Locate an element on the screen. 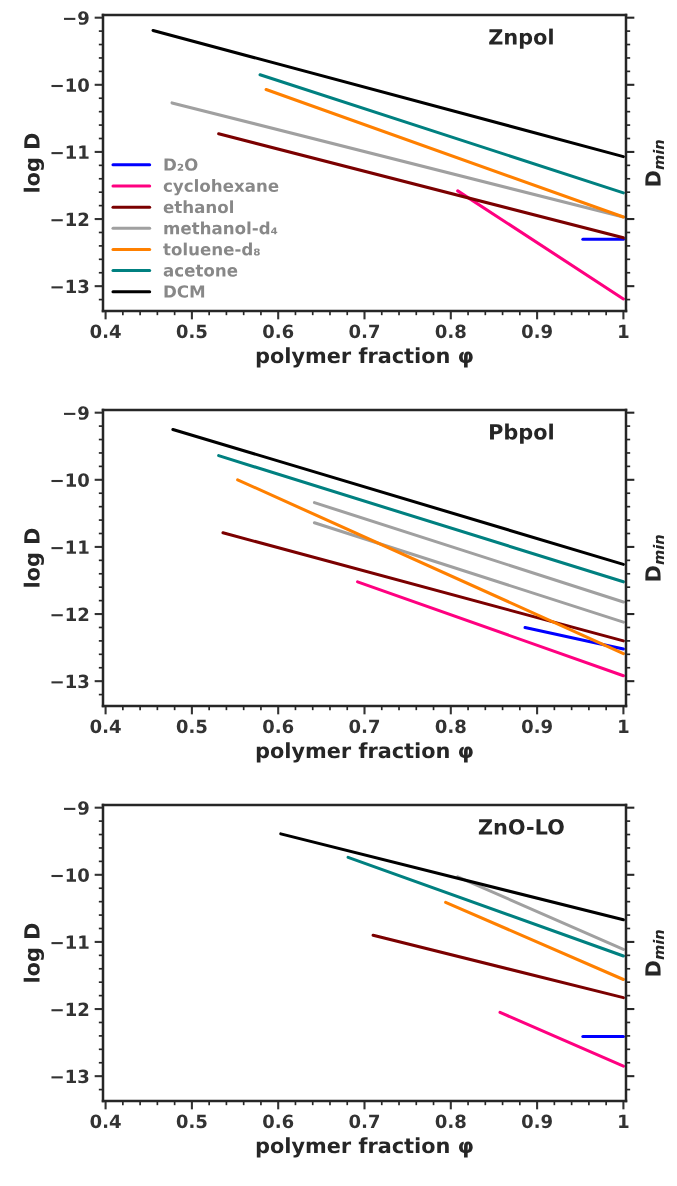  legend-label: ethanol is located at coordinates (198, 207).